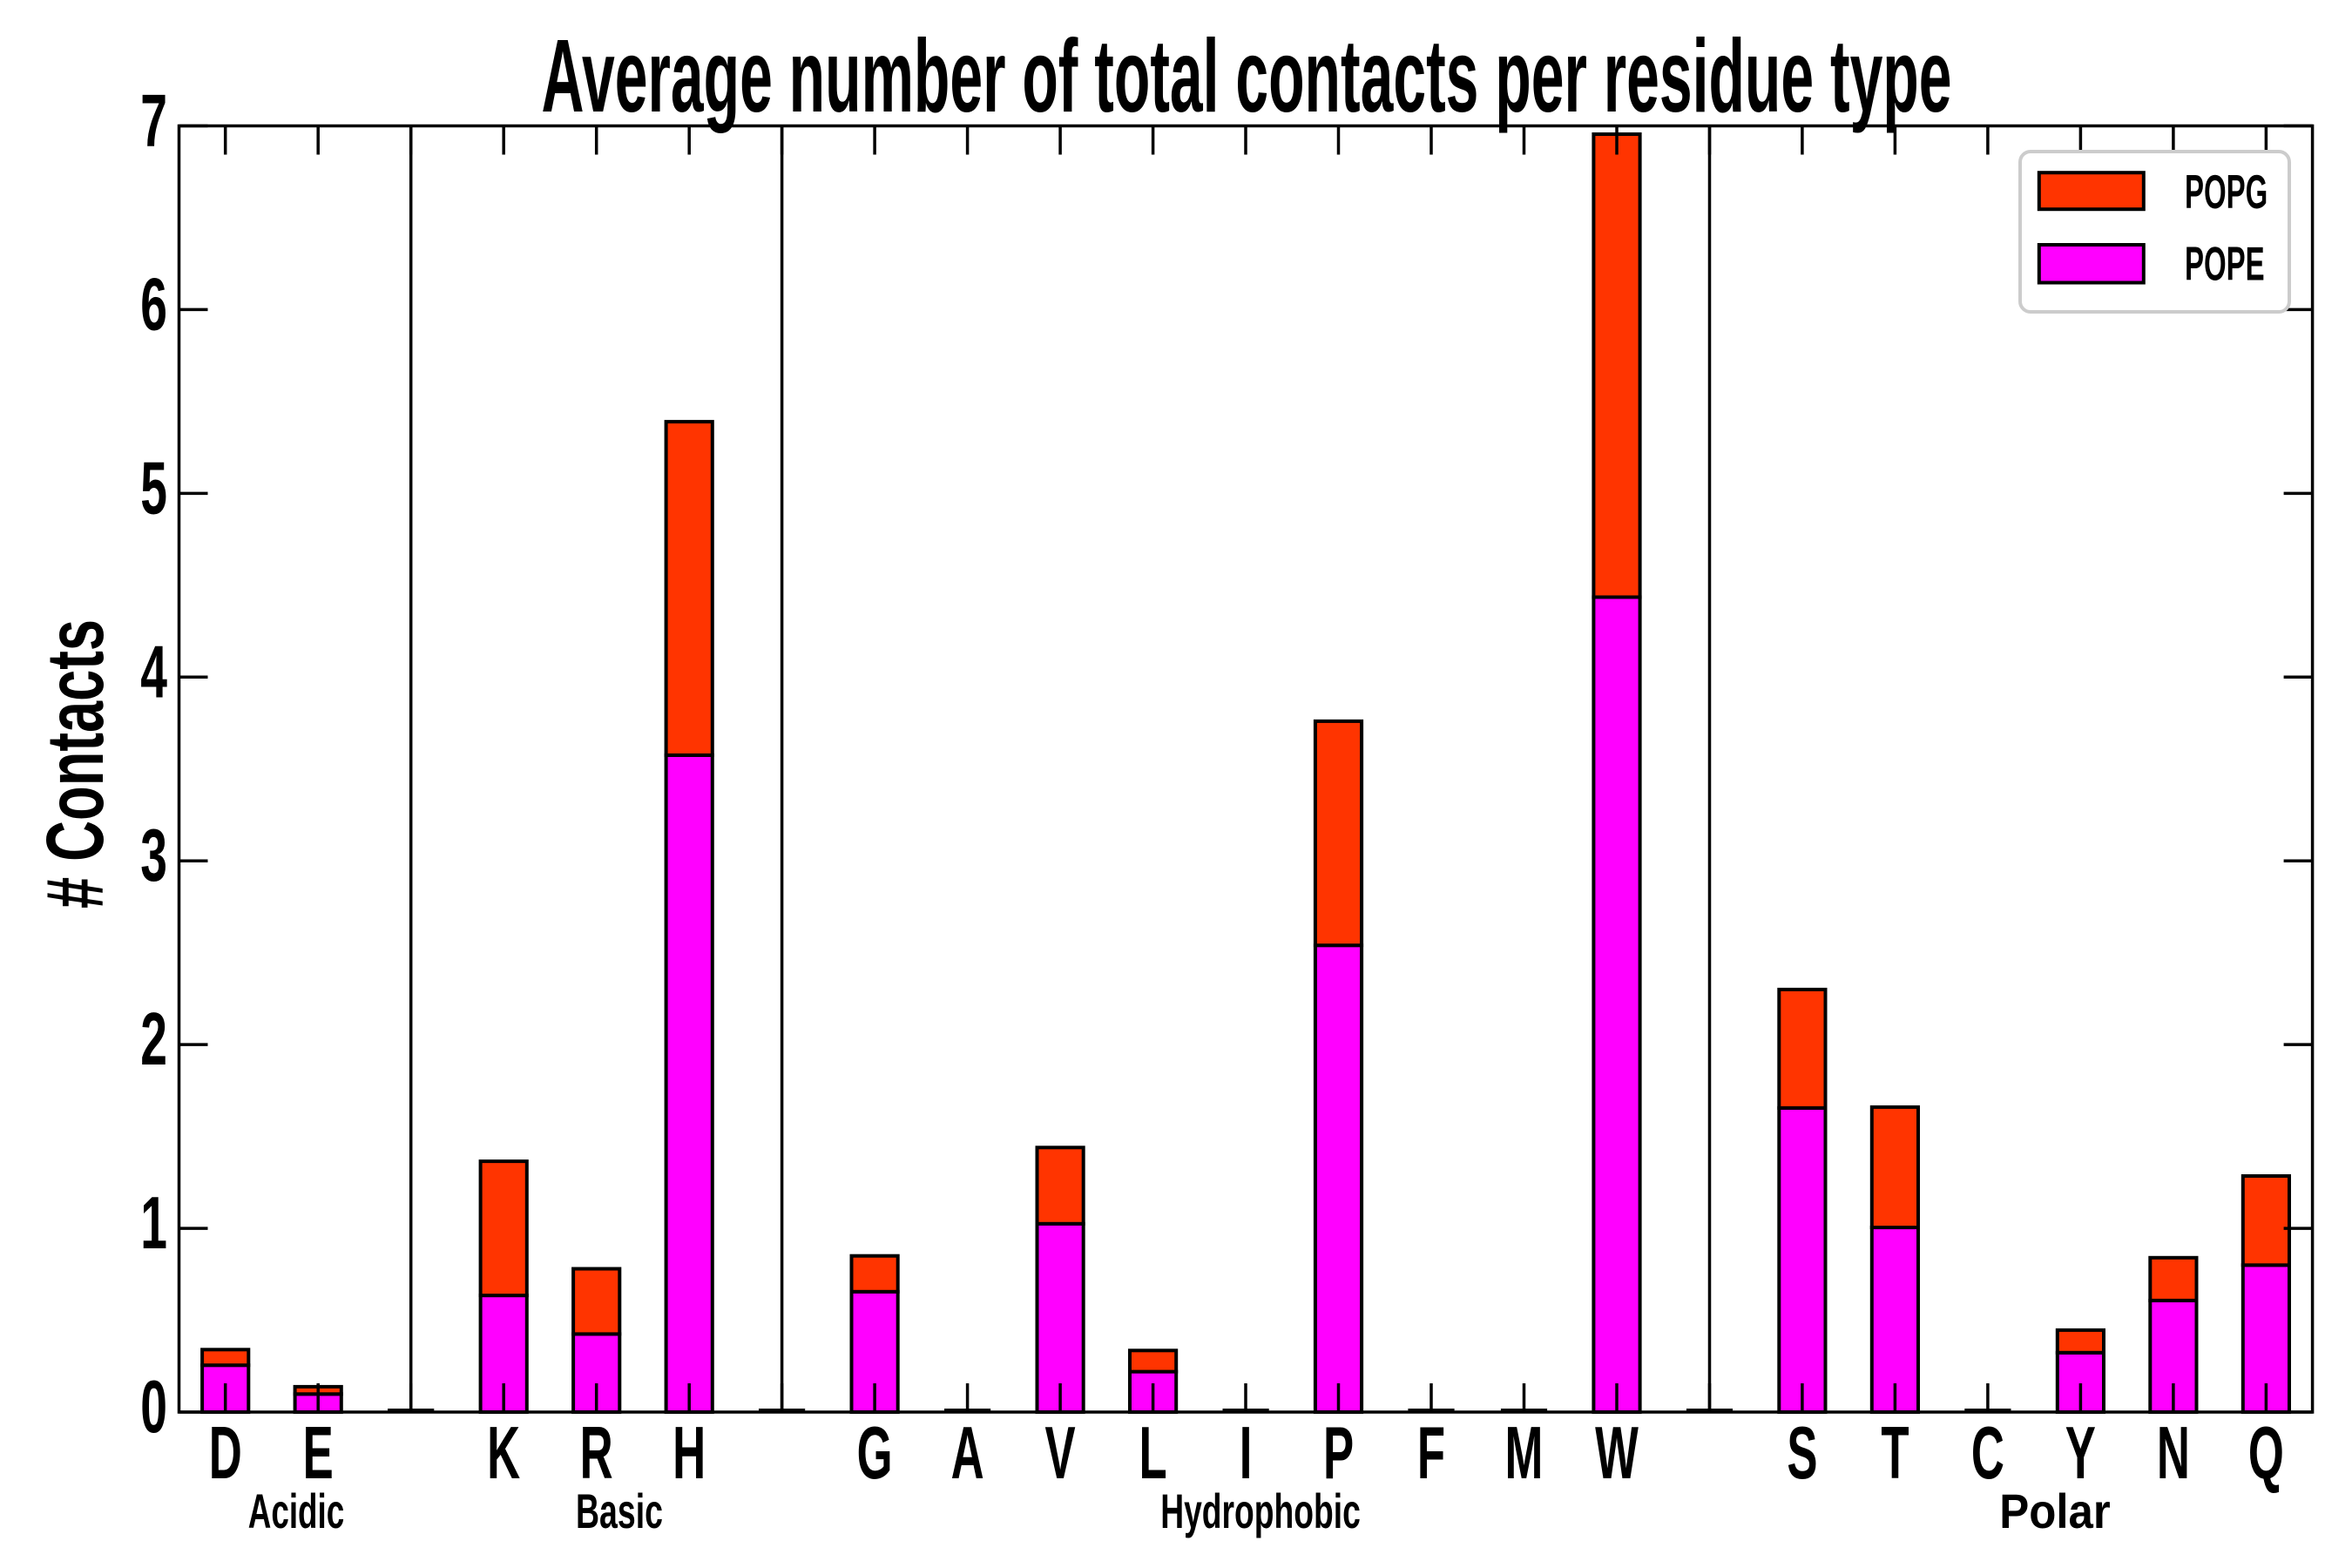 The image size is (2352, 1568). Describe the element at coordinates (153, 305) in the screenshot. I see `svg-text: 6` at that location.